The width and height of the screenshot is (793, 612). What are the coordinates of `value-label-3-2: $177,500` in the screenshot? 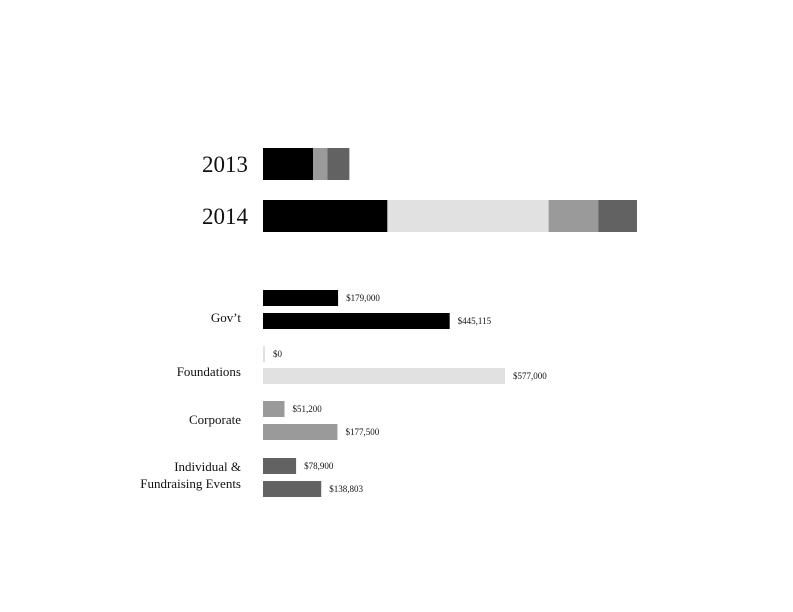 It's located at (362, 432).